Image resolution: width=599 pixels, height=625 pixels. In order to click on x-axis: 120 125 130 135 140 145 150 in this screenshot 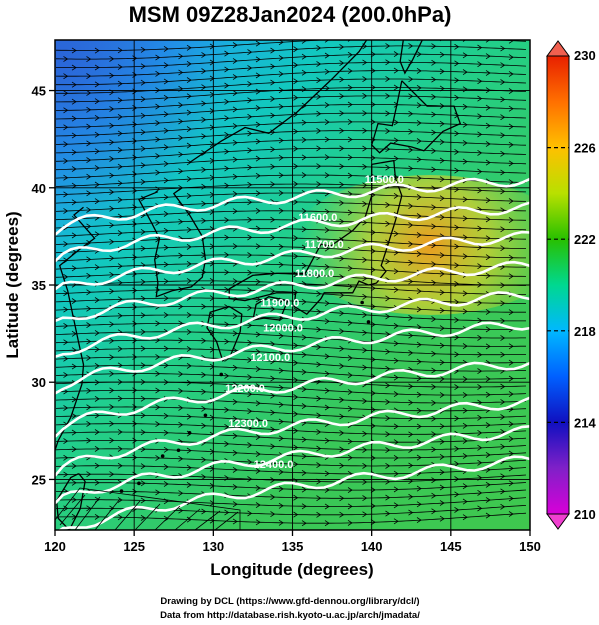, I will do `click(292, 542)`.